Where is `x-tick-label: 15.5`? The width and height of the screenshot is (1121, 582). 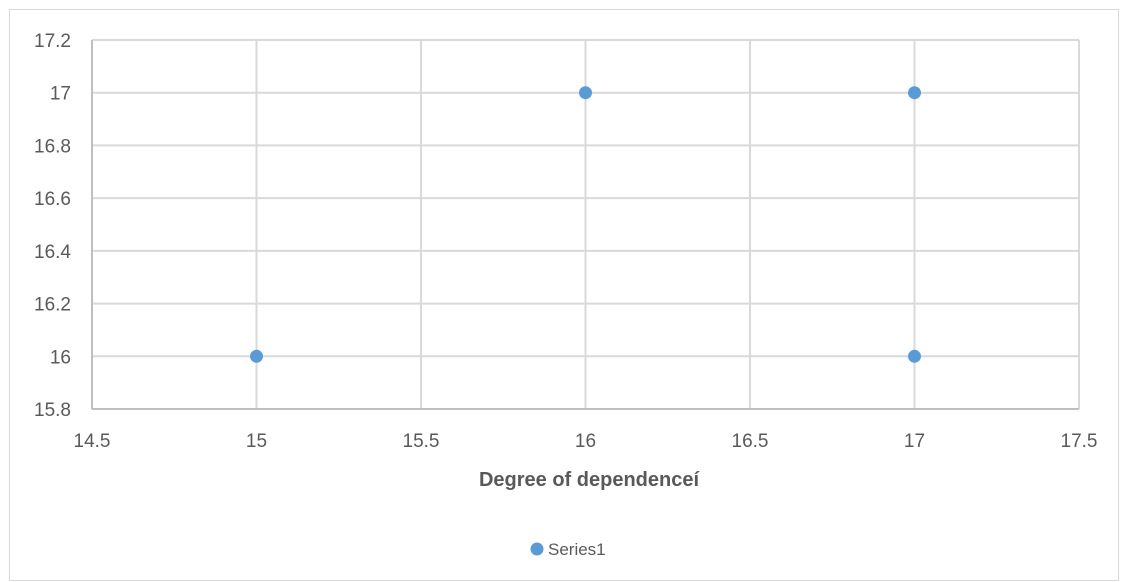 x-tick-label: 15.5 is located at coordinates (421, 441).